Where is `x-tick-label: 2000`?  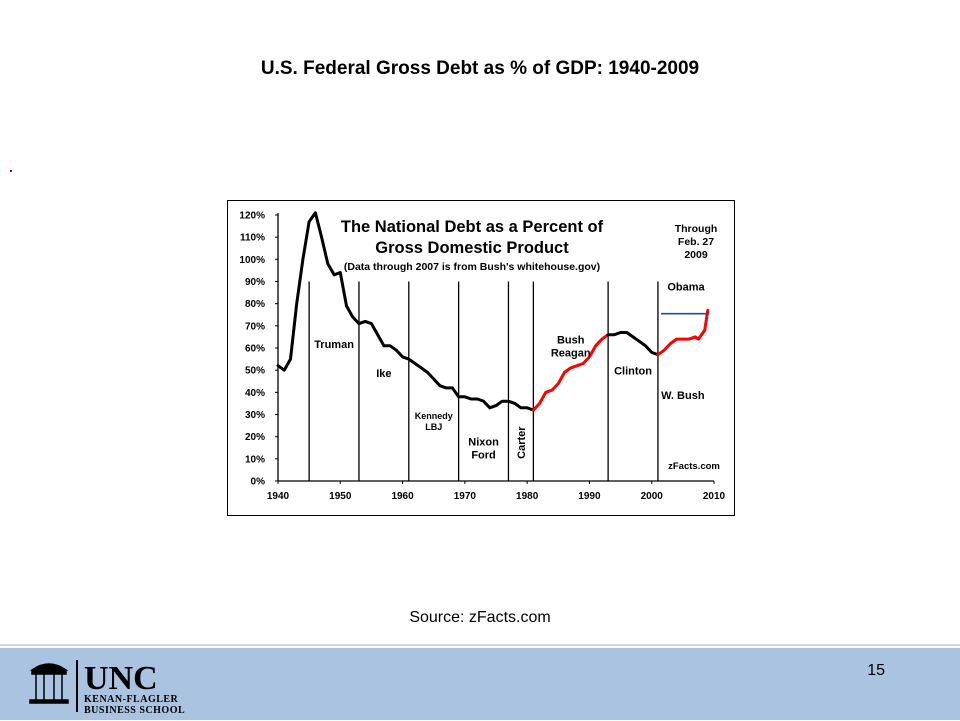
x-tick-label: 2000 is located at coordinates (652, 496).